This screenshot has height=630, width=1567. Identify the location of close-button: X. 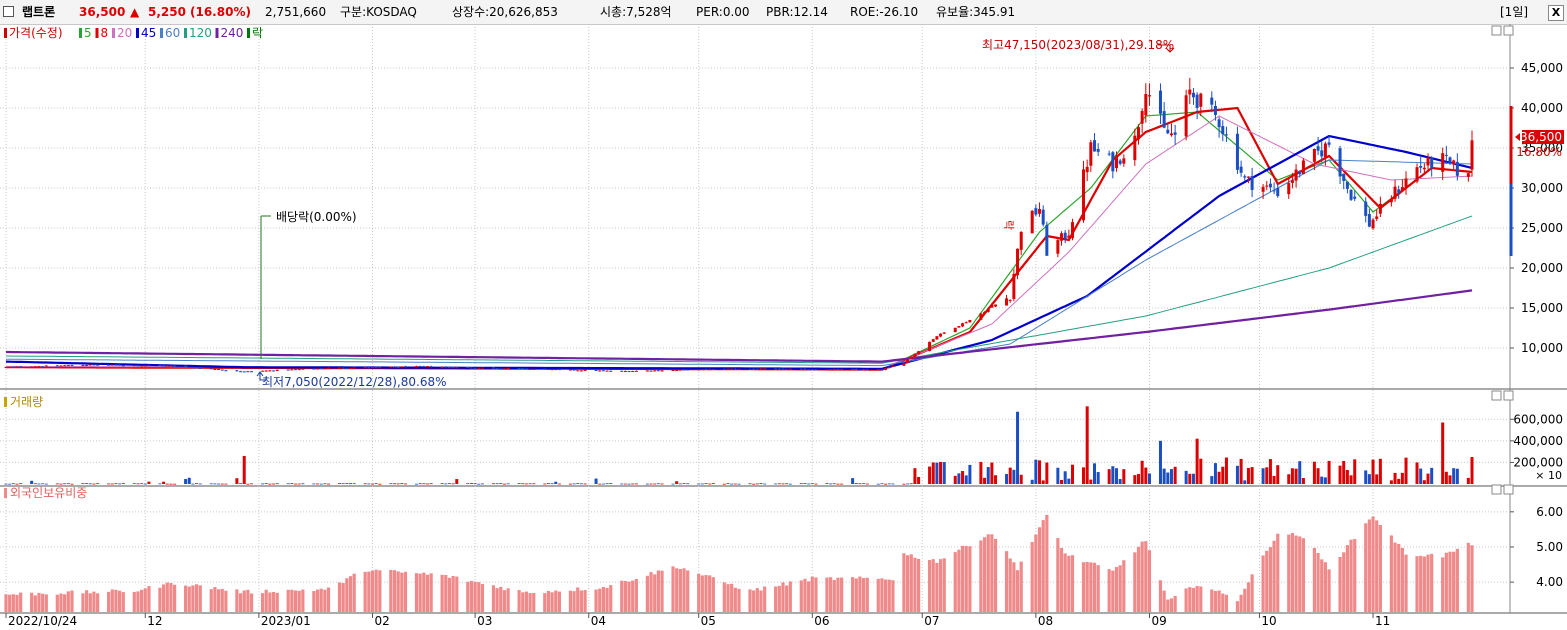
(1556, 13).